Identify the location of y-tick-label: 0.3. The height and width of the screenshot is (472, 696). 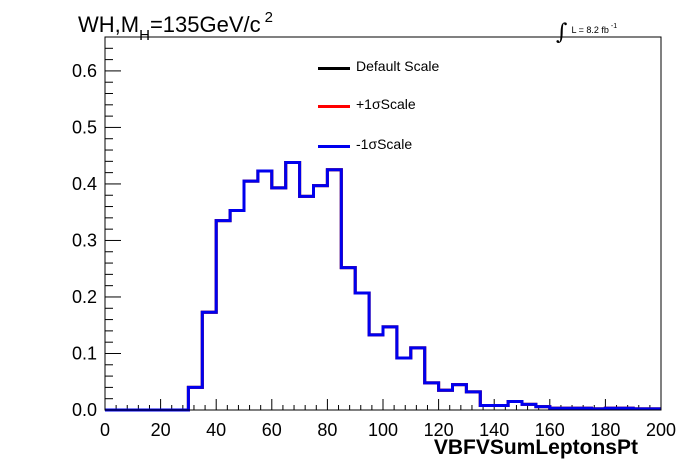
(84, 240).